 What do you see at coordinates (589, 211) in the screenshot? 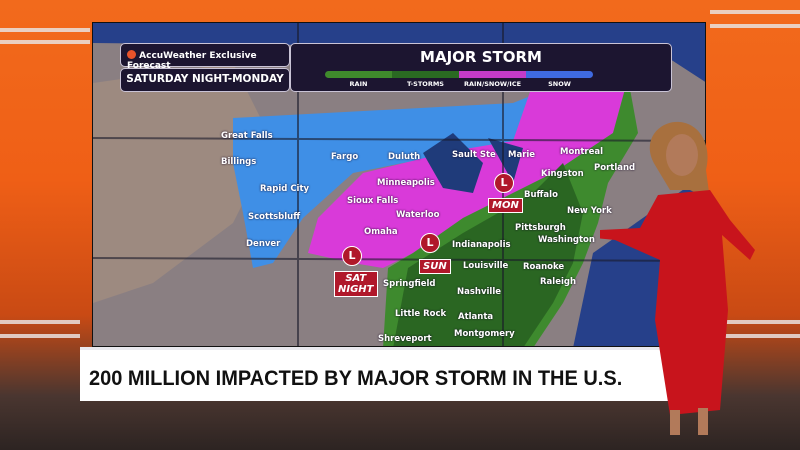
I see `city-label: New York` at bounding box center [589, 211].